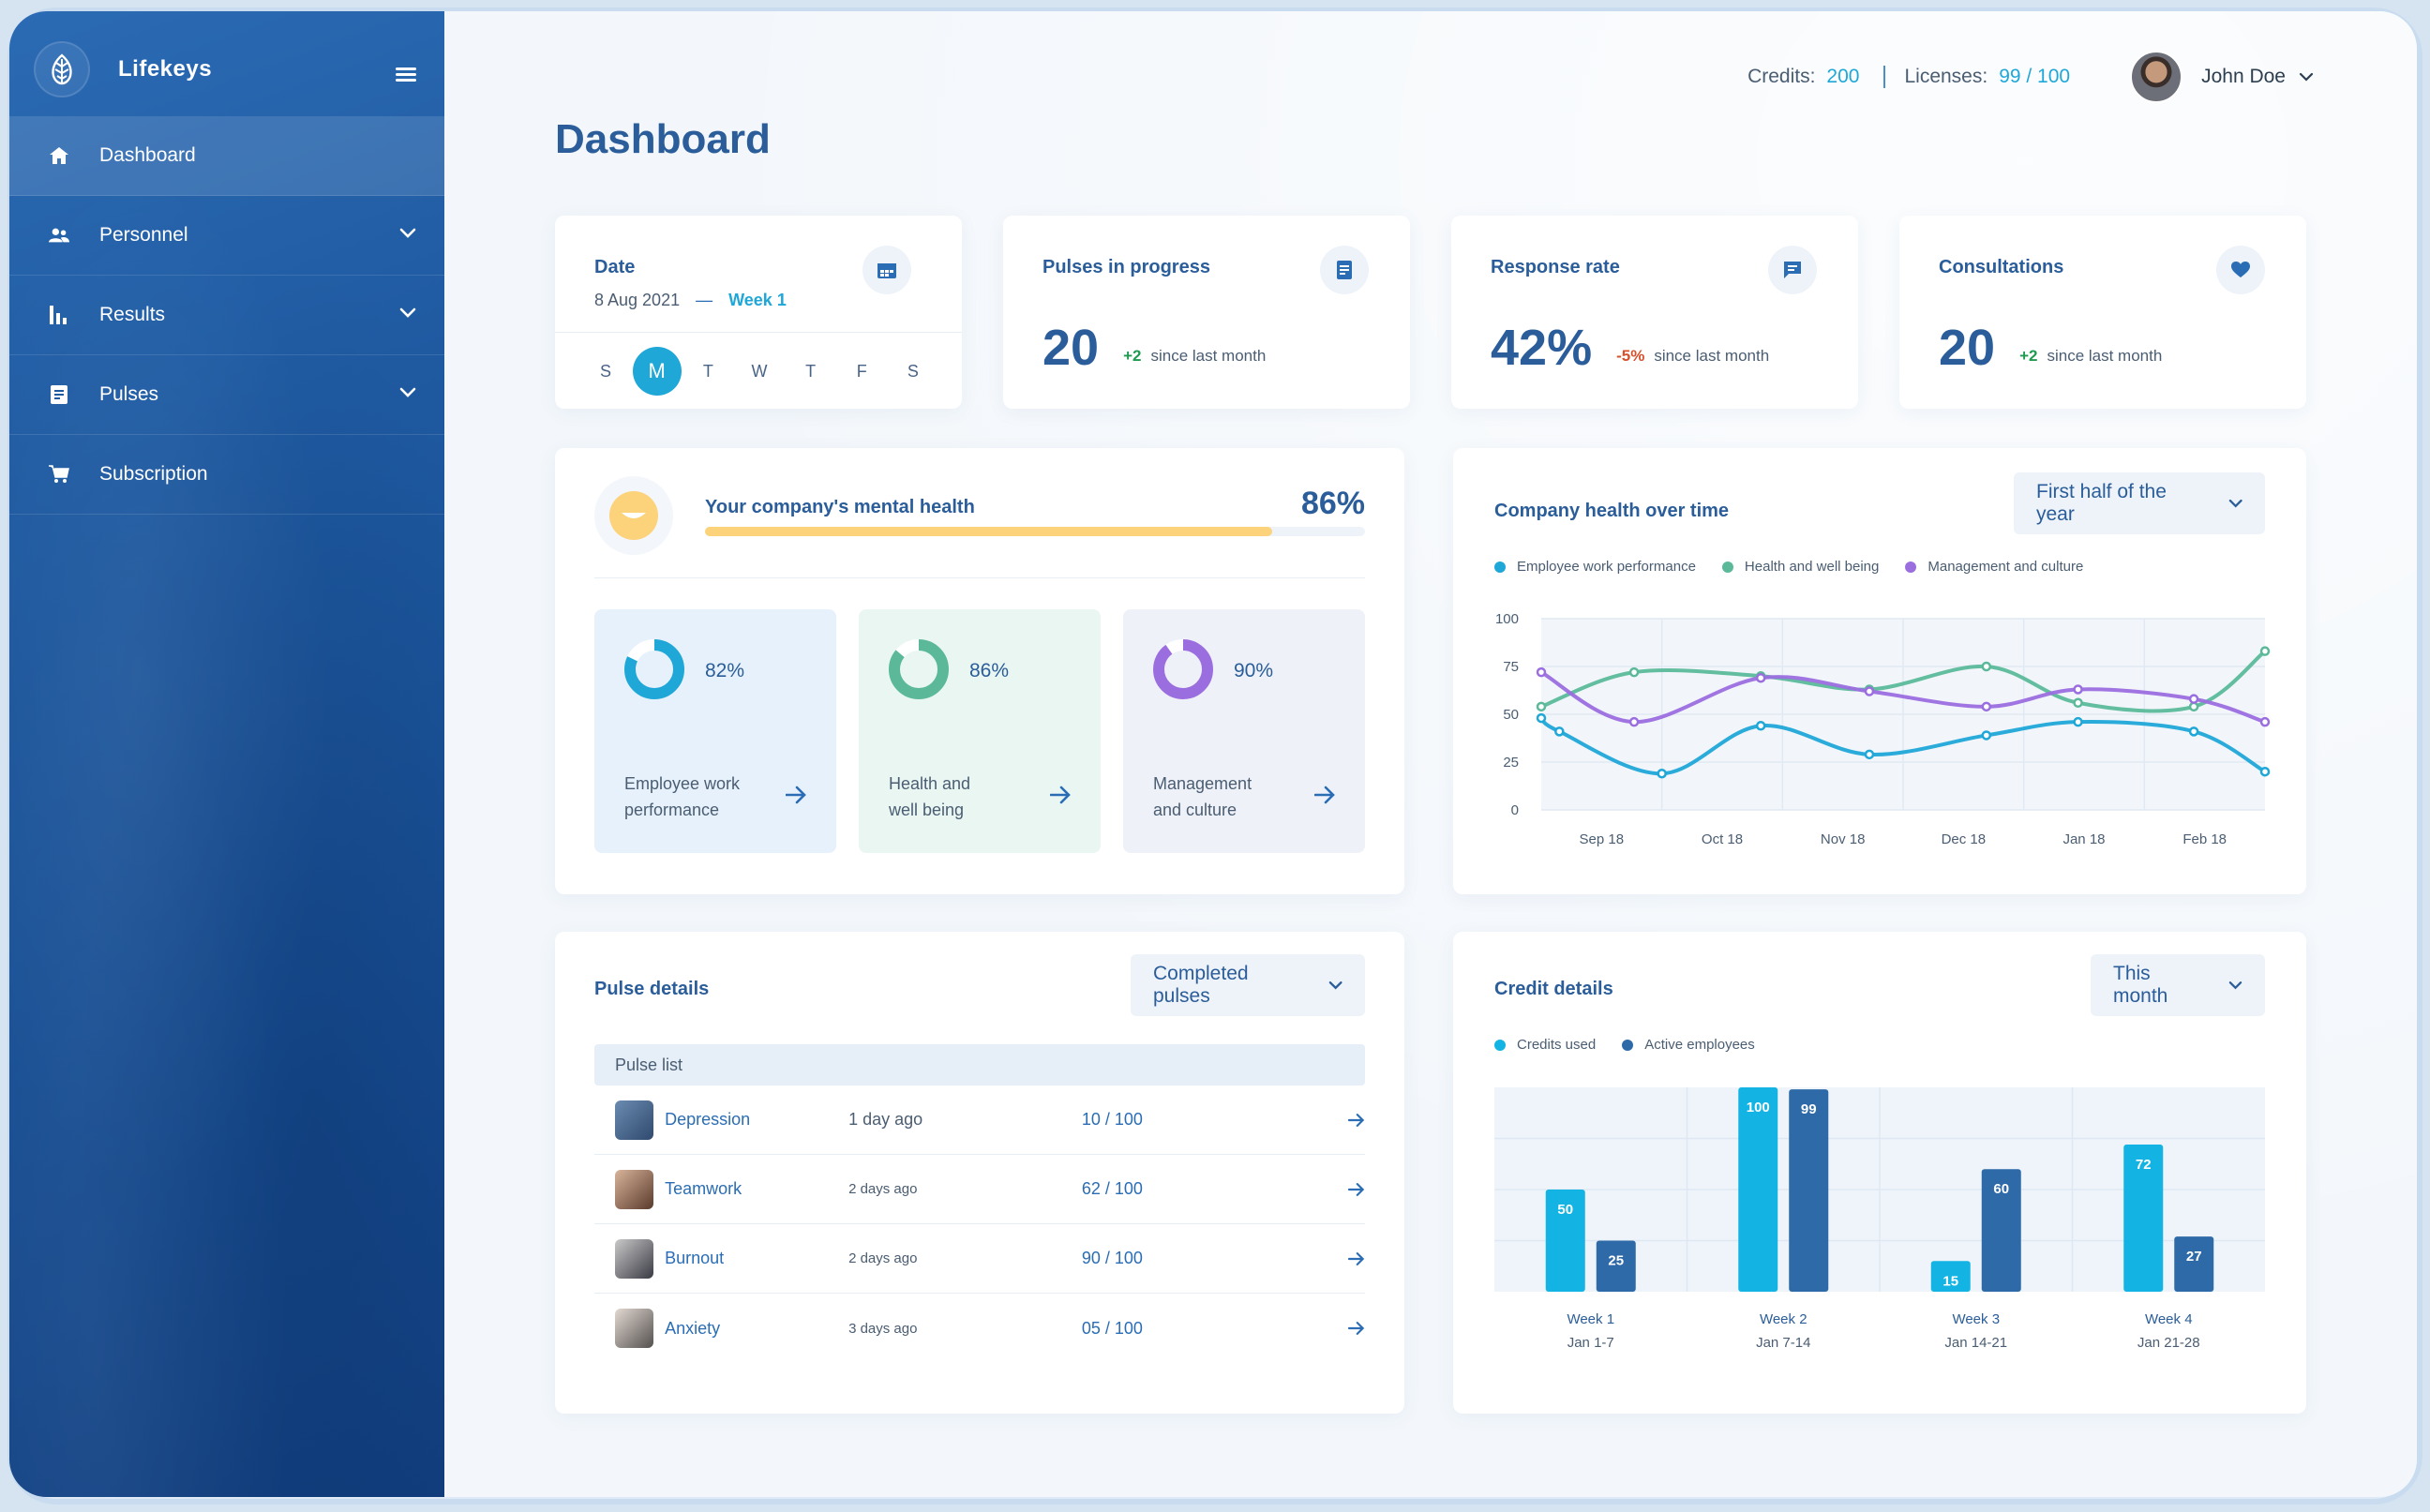  Describe the element at coordinates (861, 371) in the screenshot. I see `day-fri: F` at that location.